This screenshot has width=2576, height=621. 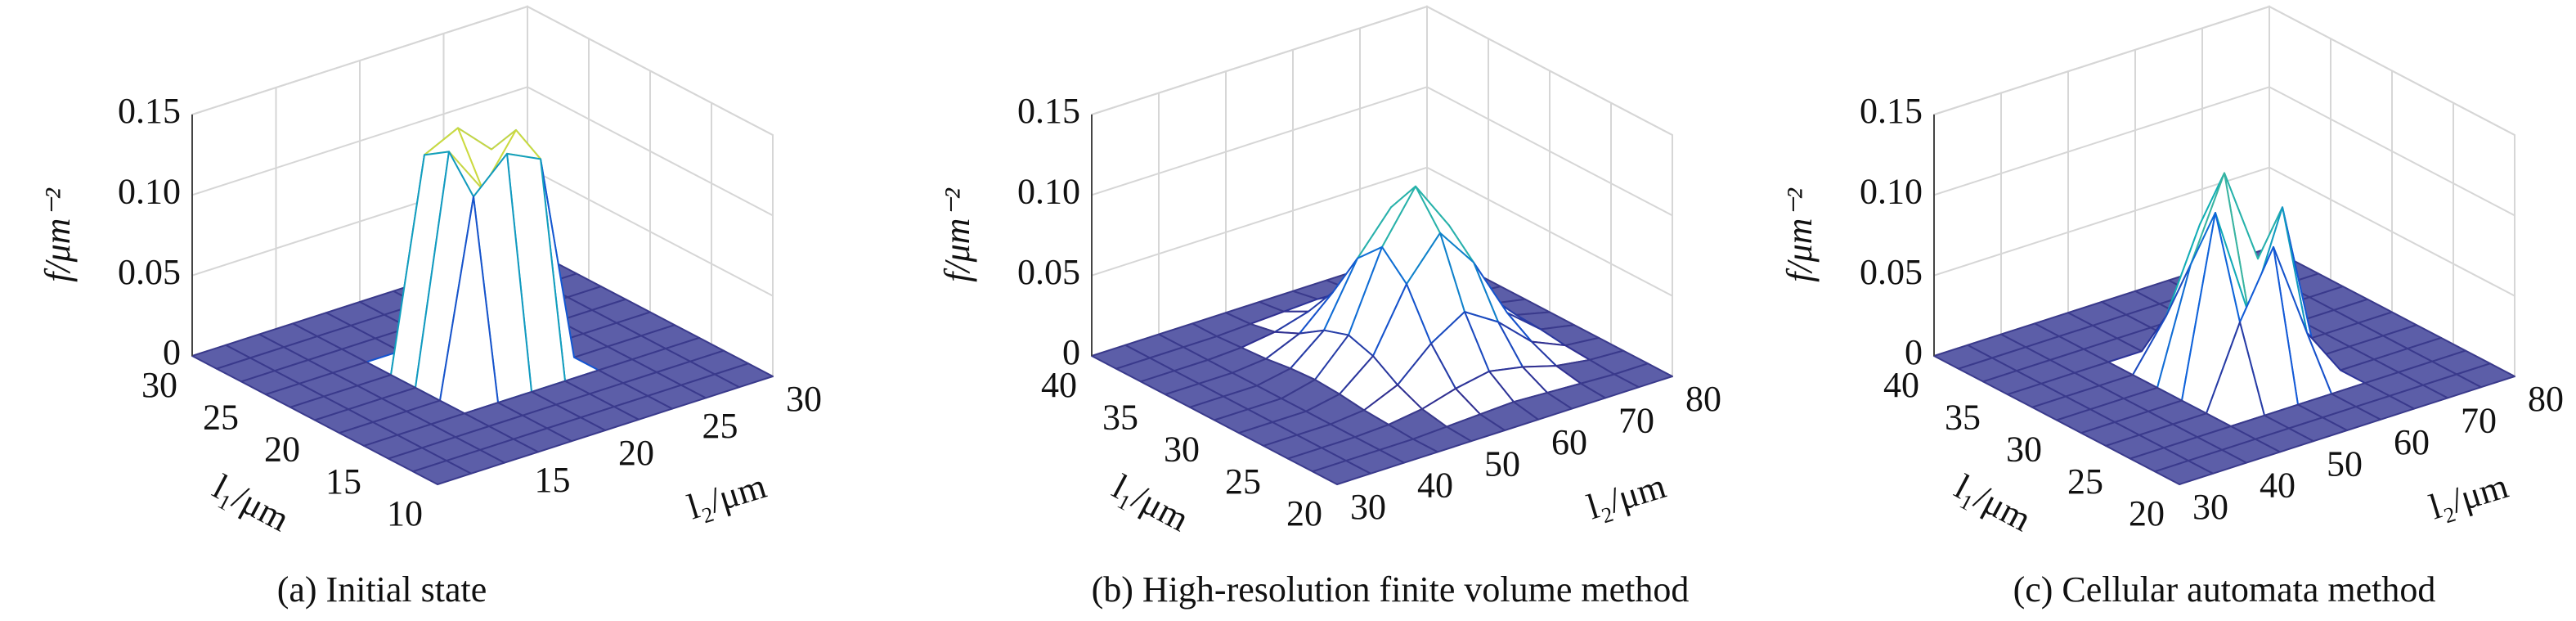 I want to click on chart-title: (c) Cellular automata method, so click(x=2224, y=590).